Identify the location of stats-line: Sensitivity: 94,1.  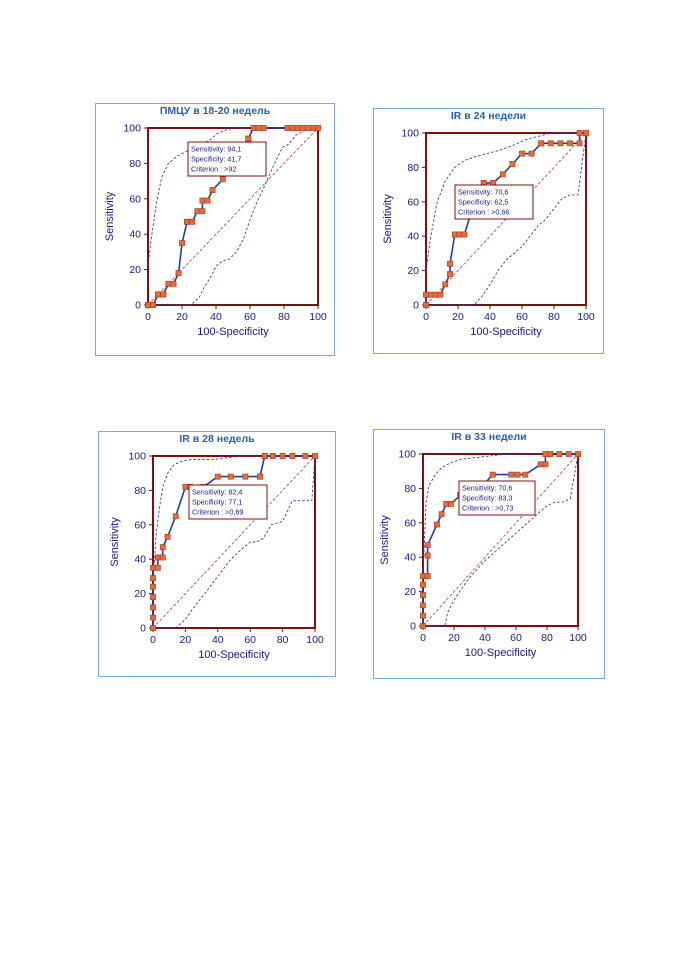
(216, 149).